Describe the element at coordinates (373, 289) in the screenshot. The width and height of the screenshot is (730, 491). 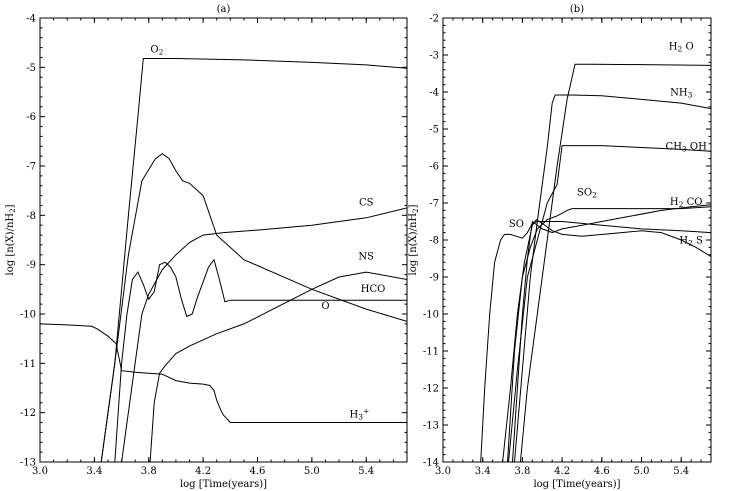
I see `series-label-hco: HCO` at that location.